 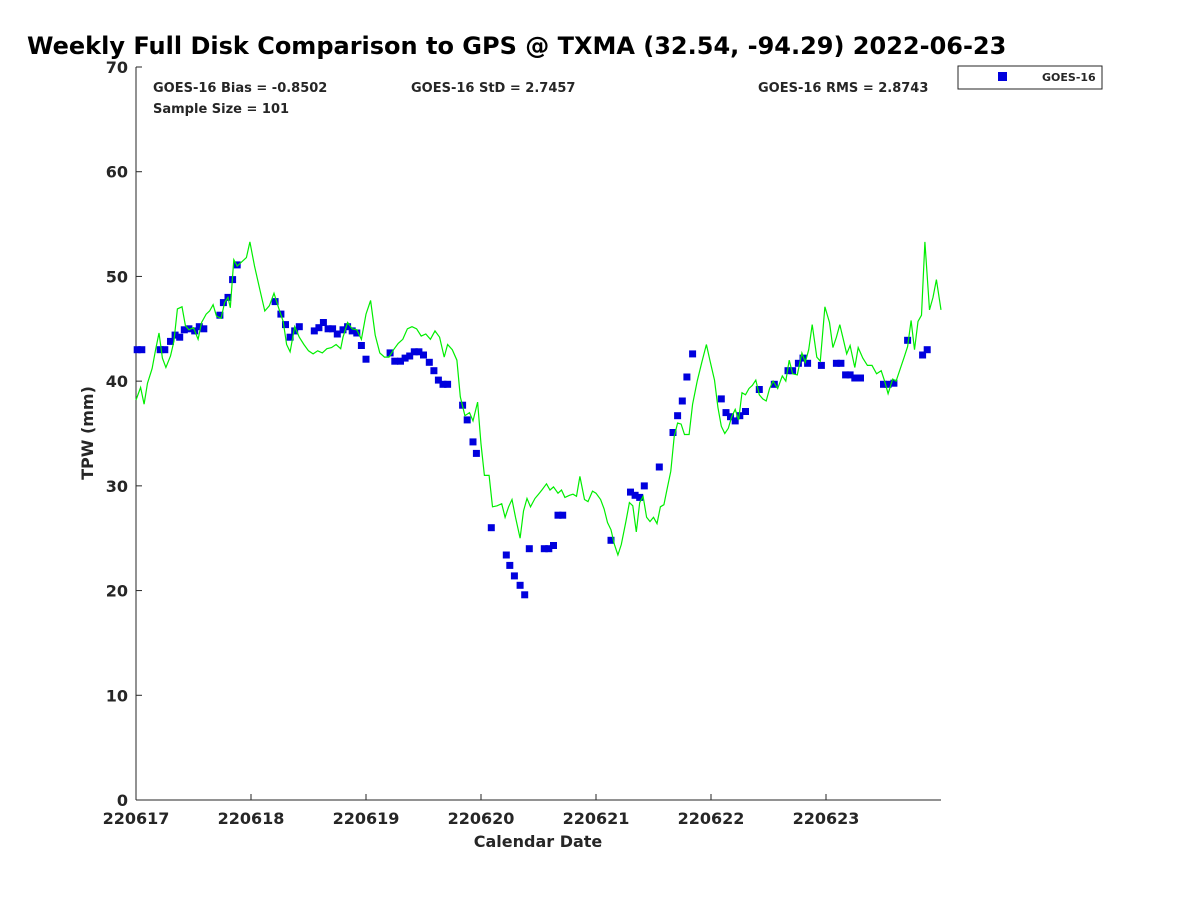 I want to click on x-tick-label: 220621, so click(x=596, y=818).